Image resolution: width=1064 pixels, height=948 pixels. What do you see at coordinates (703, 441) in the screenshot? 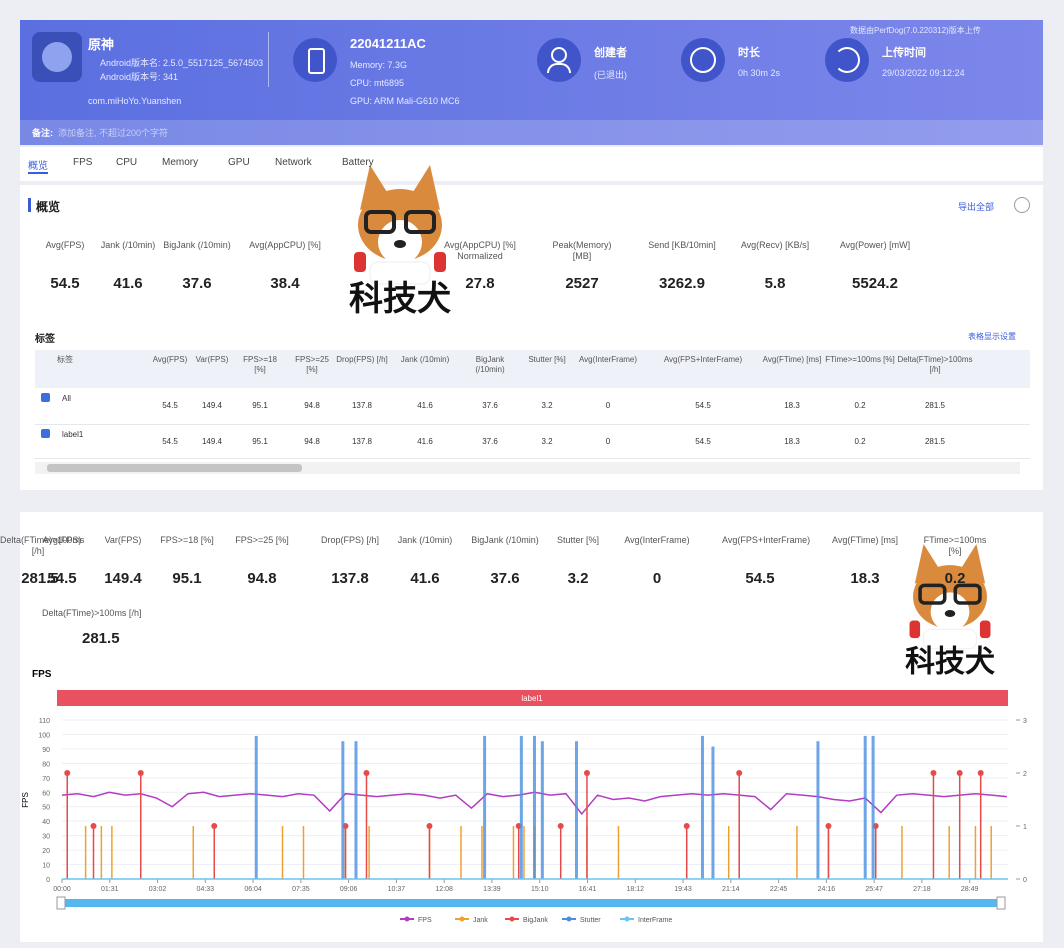
I see `table-cell: 54.5` at bounding box center [703, 441].